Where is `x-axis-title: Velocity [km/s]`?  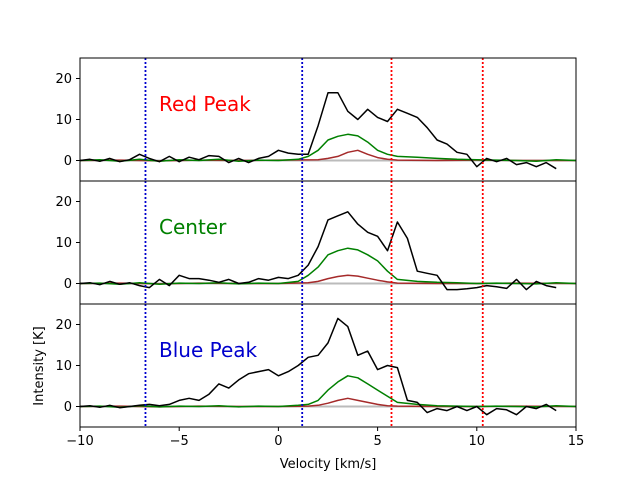
x-axis-title: Velocity [km/s] is located at coordinates (328, 464).